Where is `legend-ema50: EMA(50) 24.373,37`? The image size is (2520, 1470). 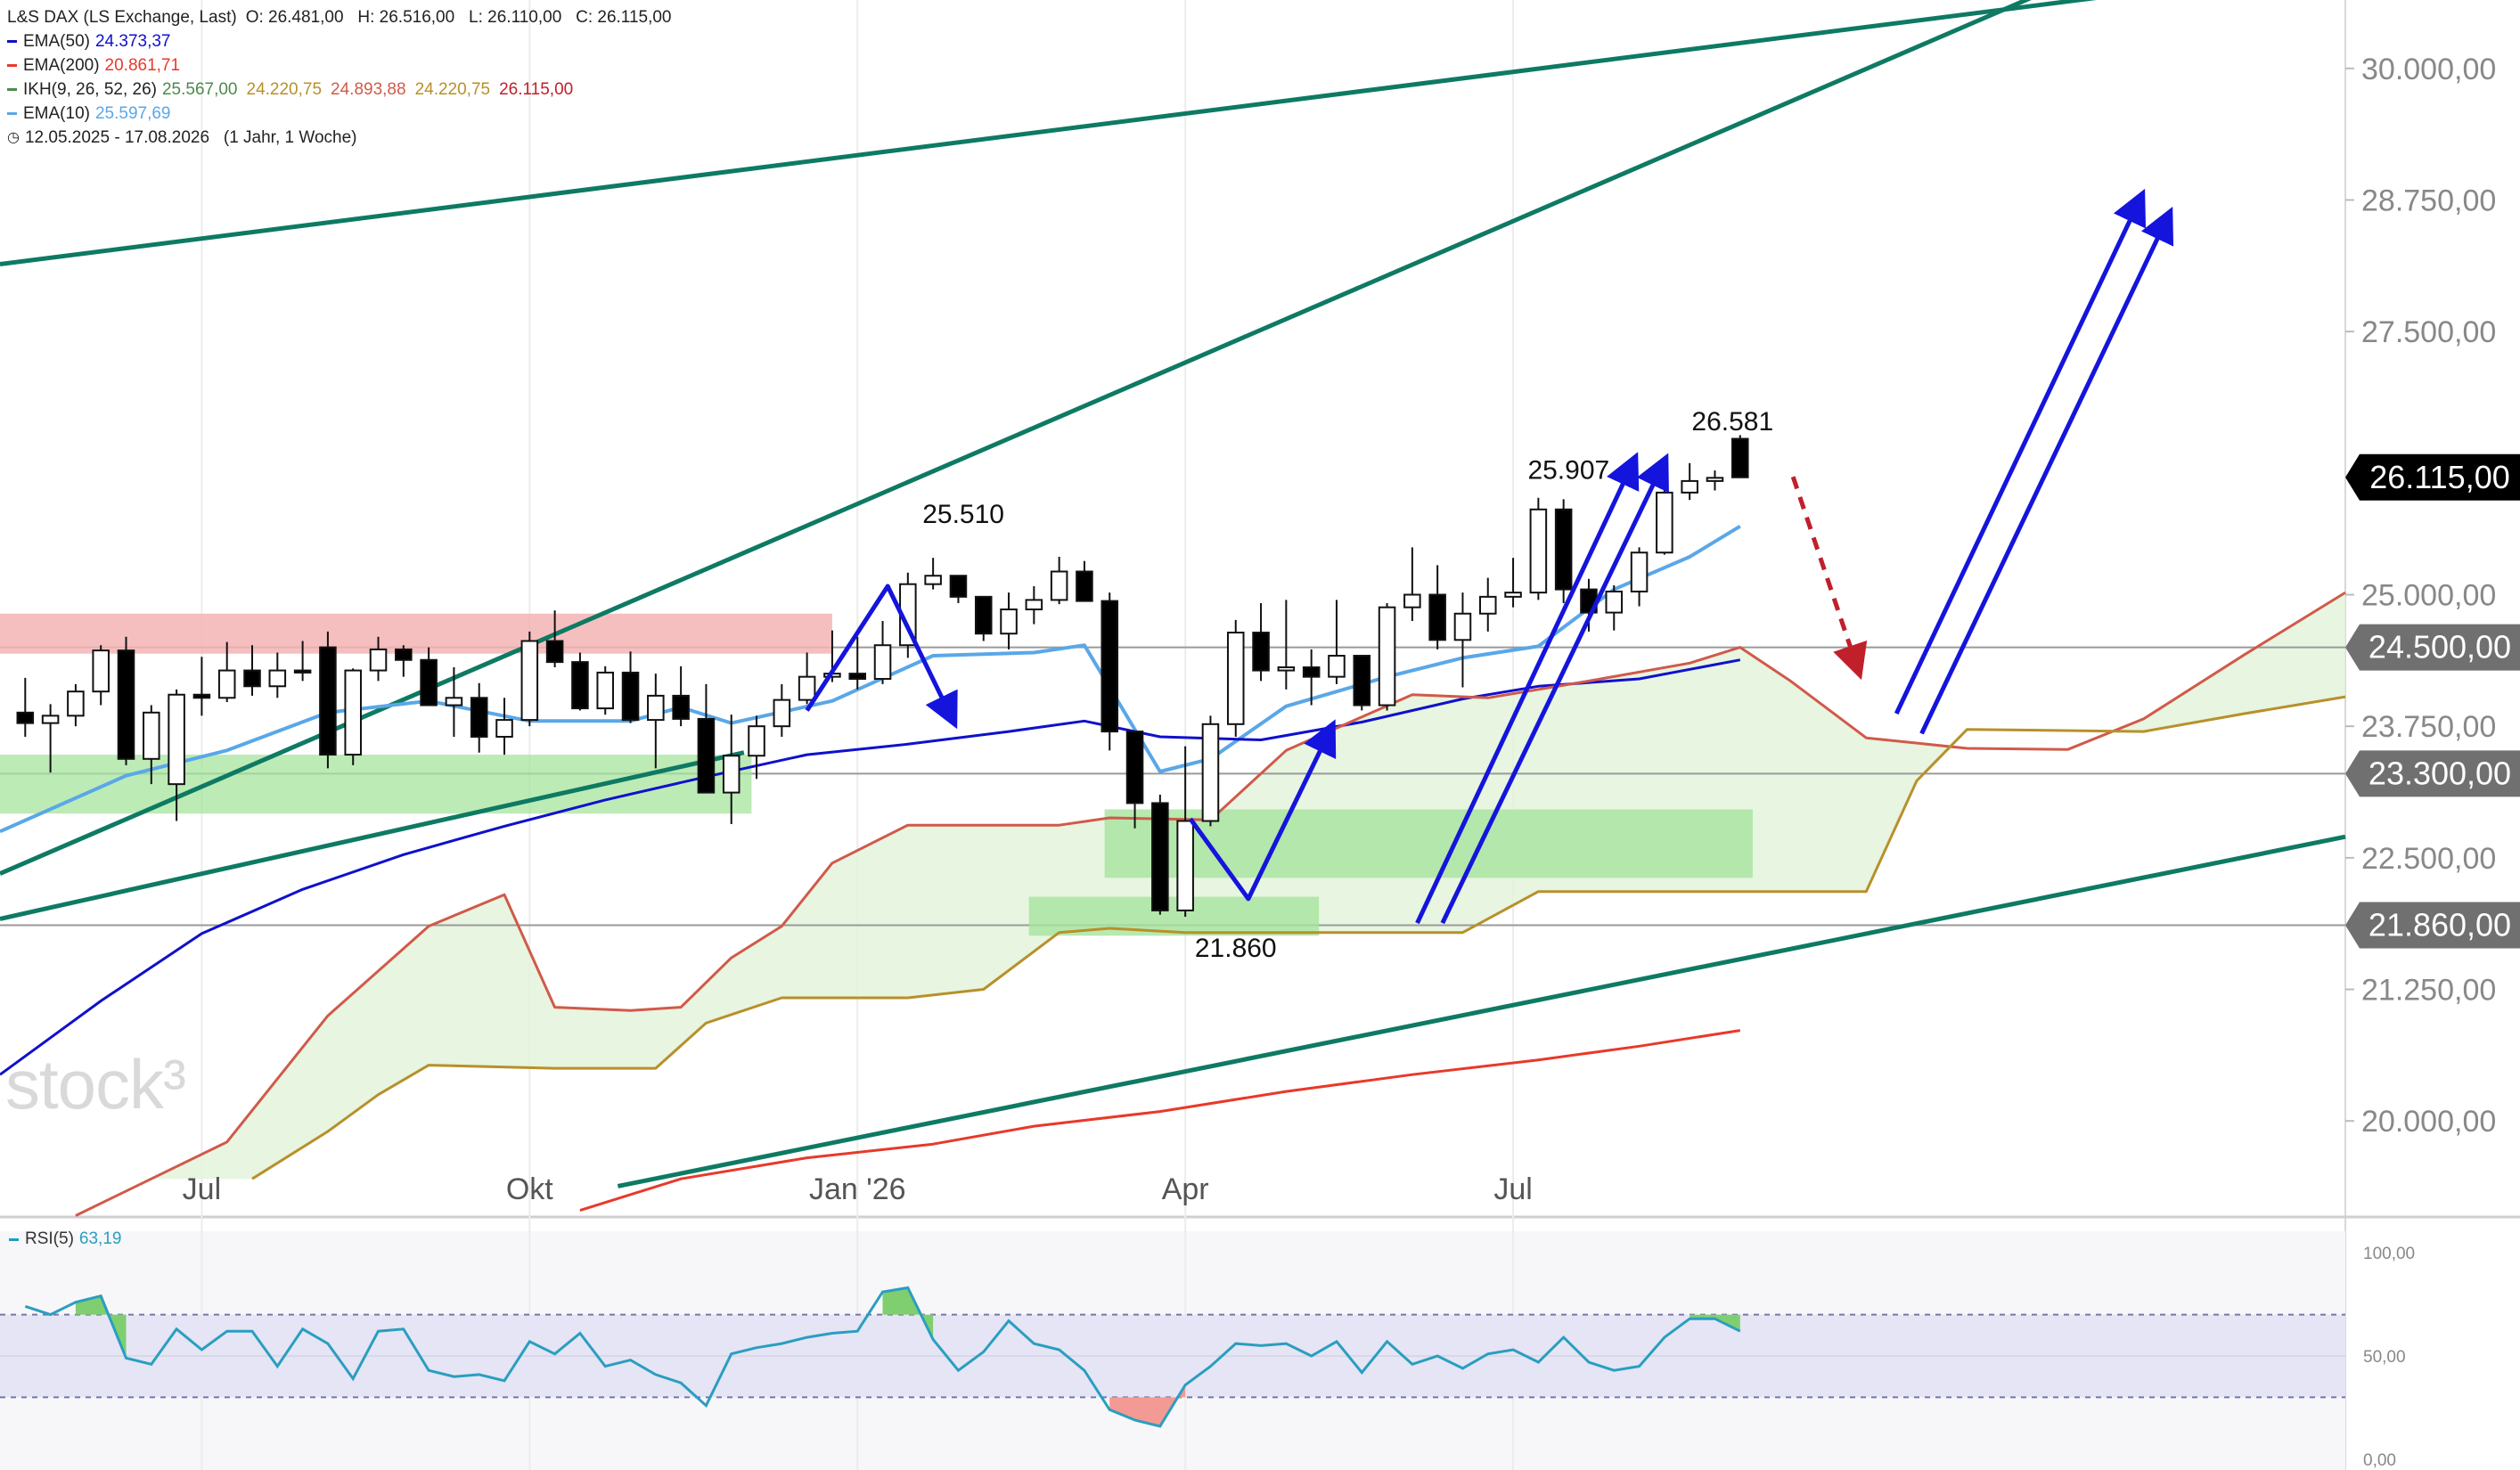 legend-ema50: EMA(50) 24.373,37 is located at coordinates (339, 41).